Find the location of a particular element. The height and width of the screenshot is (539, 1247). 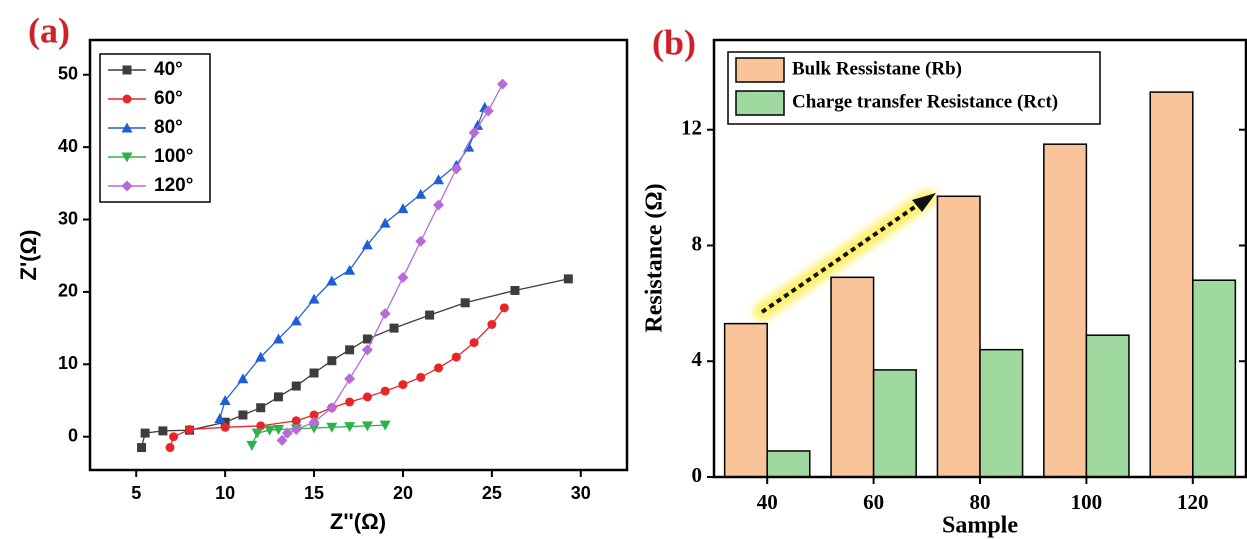

y-axis-label: Resistance (Ω) is located at coordinates (655, 257).